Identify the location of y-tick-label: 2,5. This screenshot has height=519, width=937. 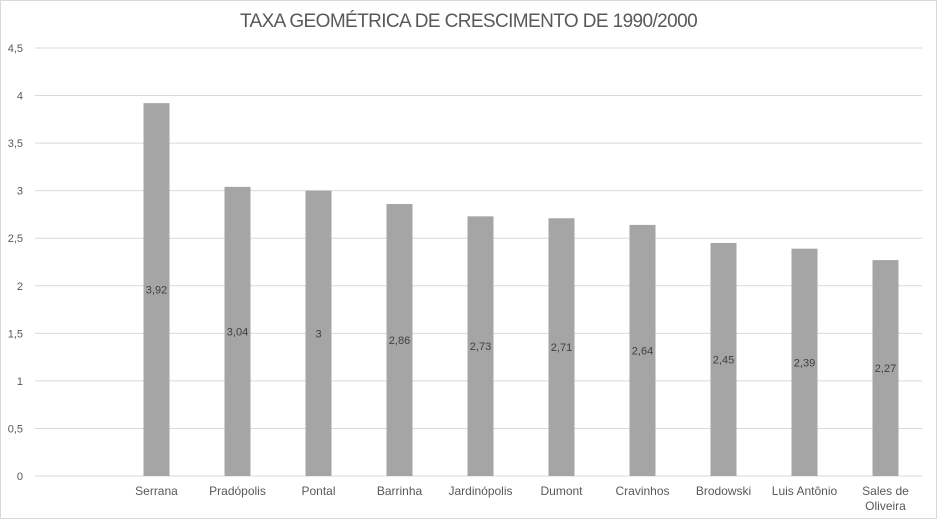
(15, 239).